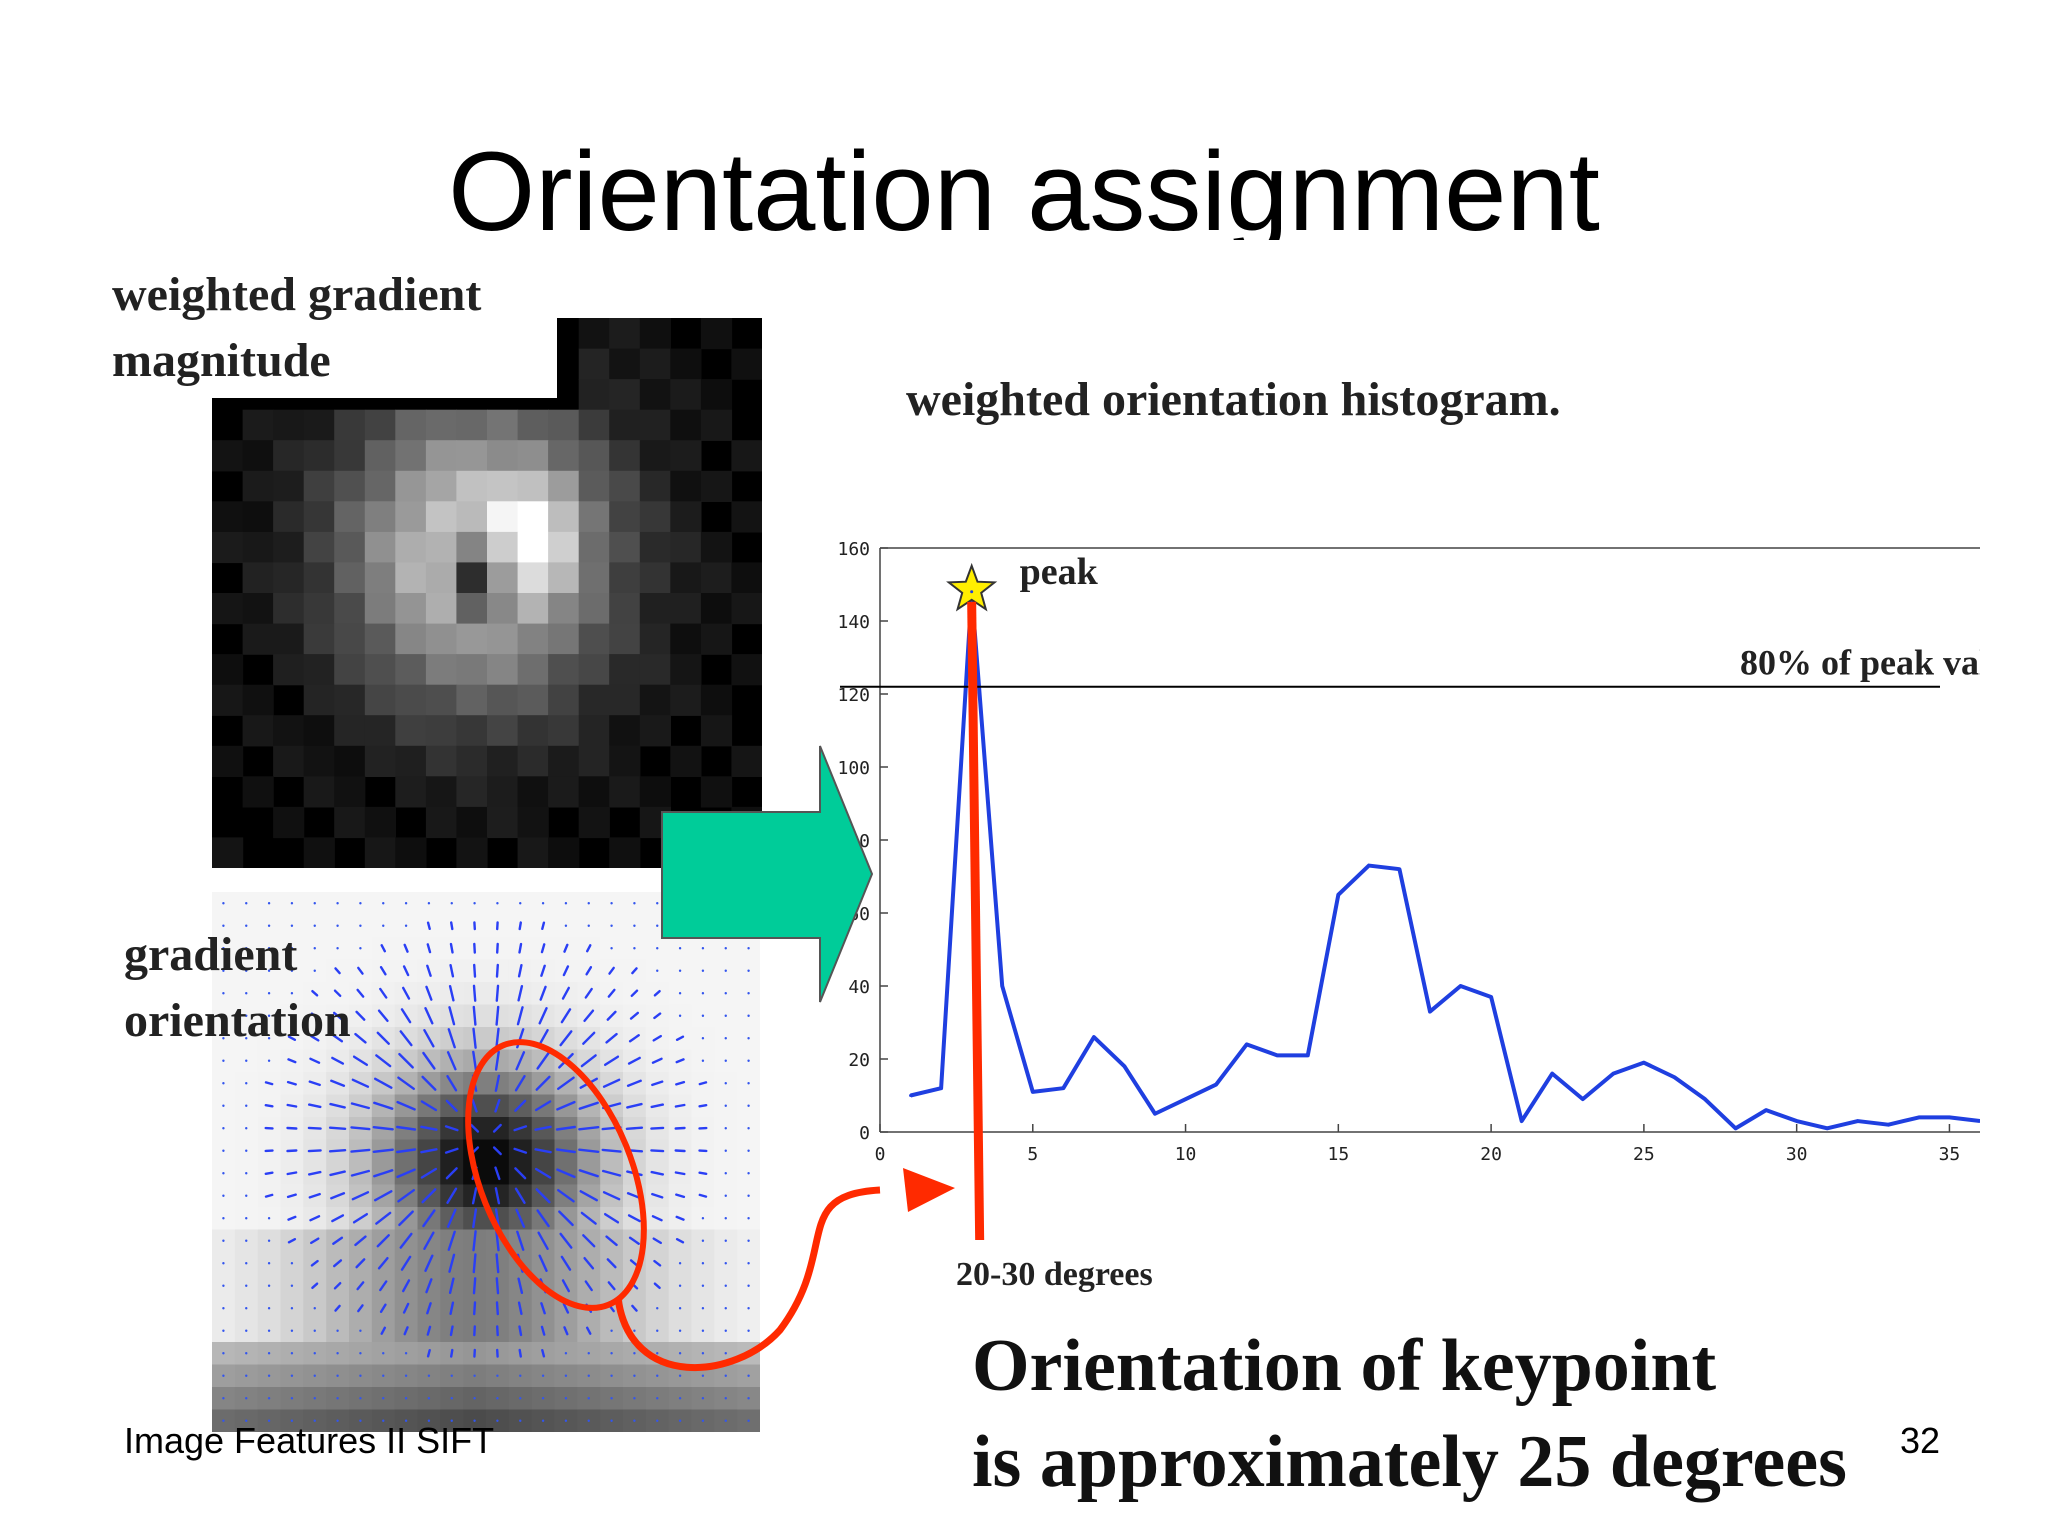  Describe the element at coordinates (309, 1440) in the screenshot. I see `footer-text: Image Features II SIFT` at that location.